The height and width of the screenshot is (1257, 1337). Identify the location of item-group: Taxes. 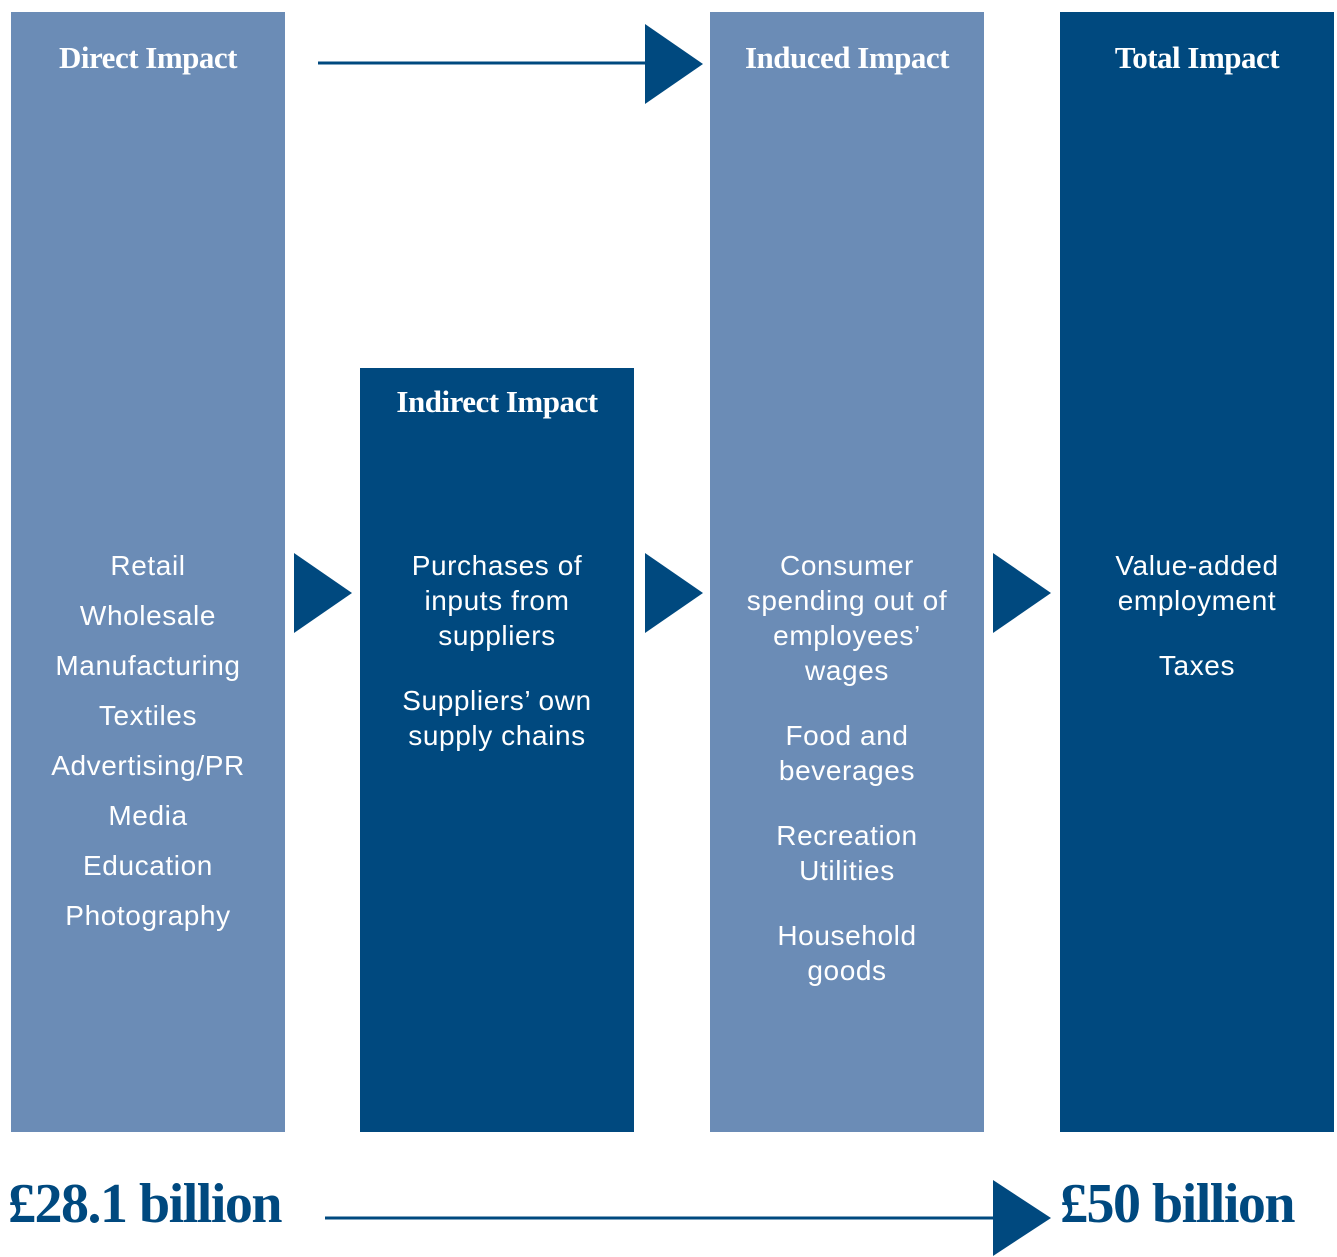
(1197, 665).